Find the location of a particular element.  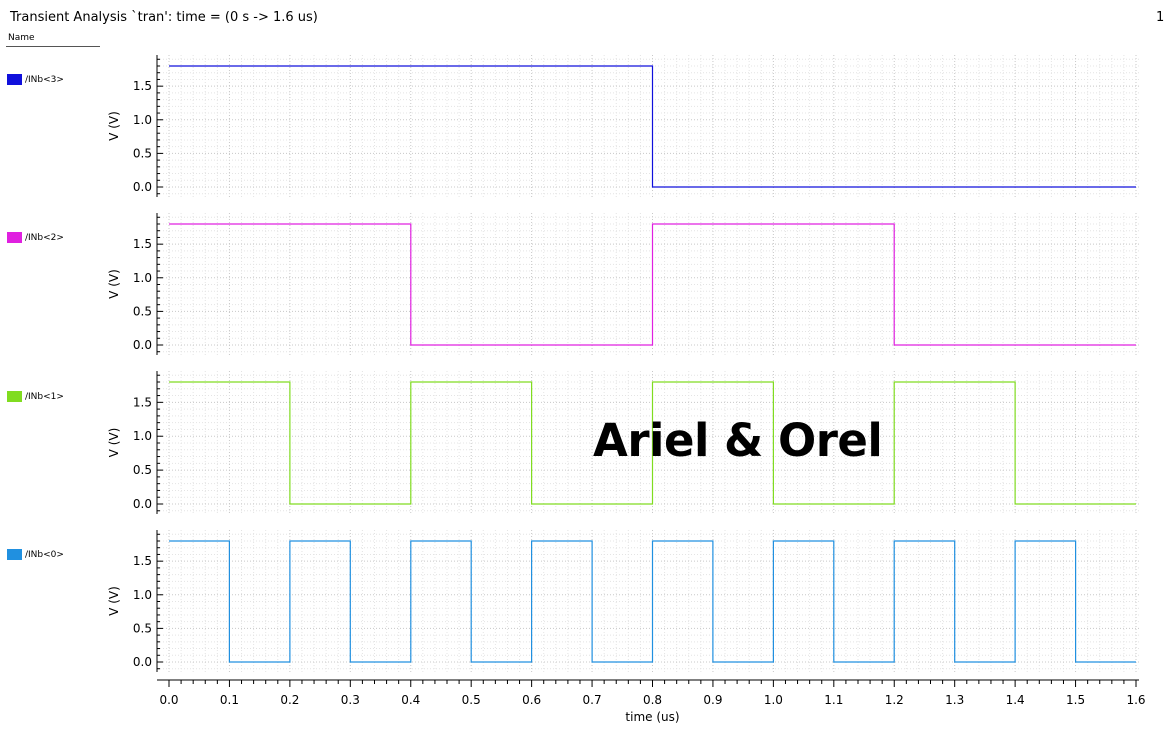

x-tick-label: 1.2 is located at coordinates (894, 700).